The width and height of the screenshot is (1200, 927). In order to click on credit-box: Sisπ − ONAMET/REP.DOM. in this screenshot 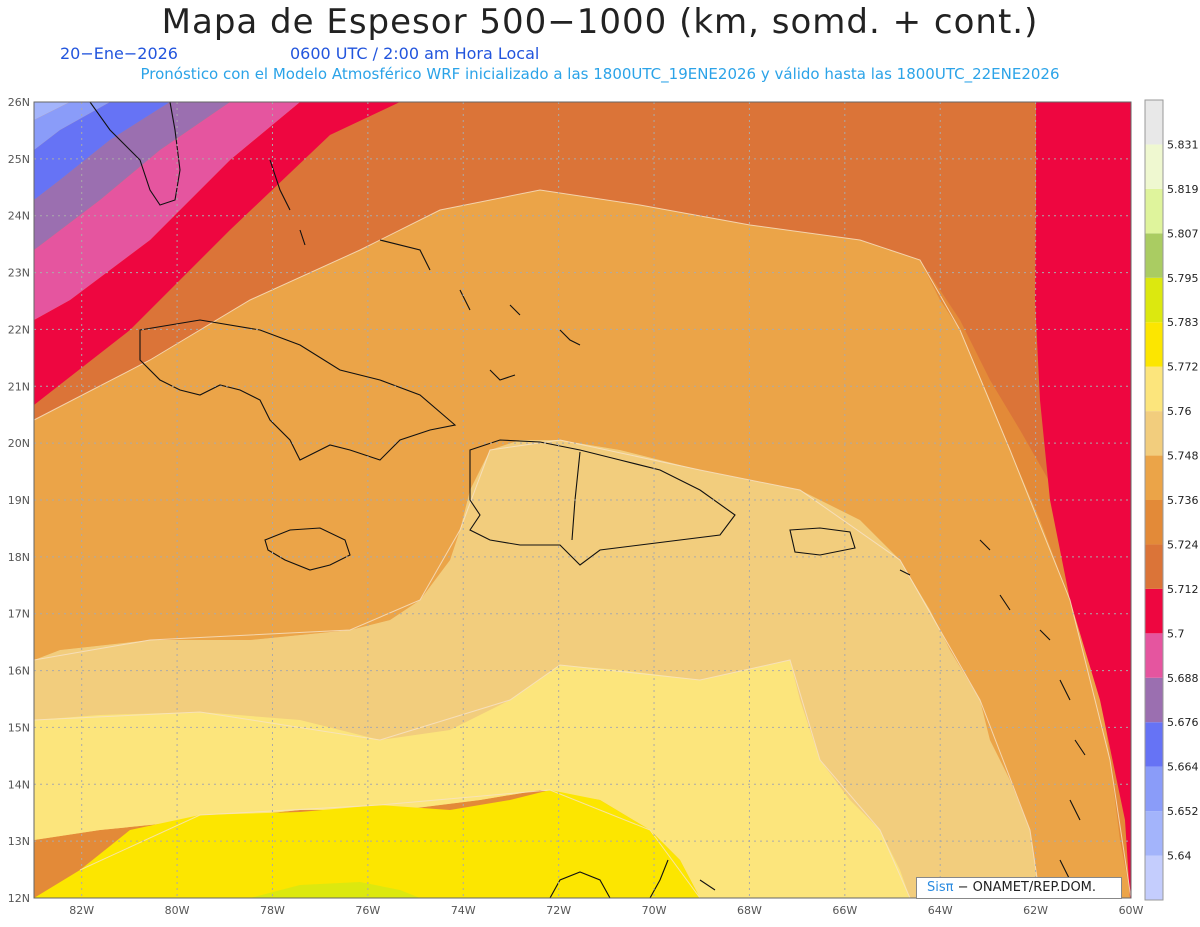, I will do `click(1019, 888)`.